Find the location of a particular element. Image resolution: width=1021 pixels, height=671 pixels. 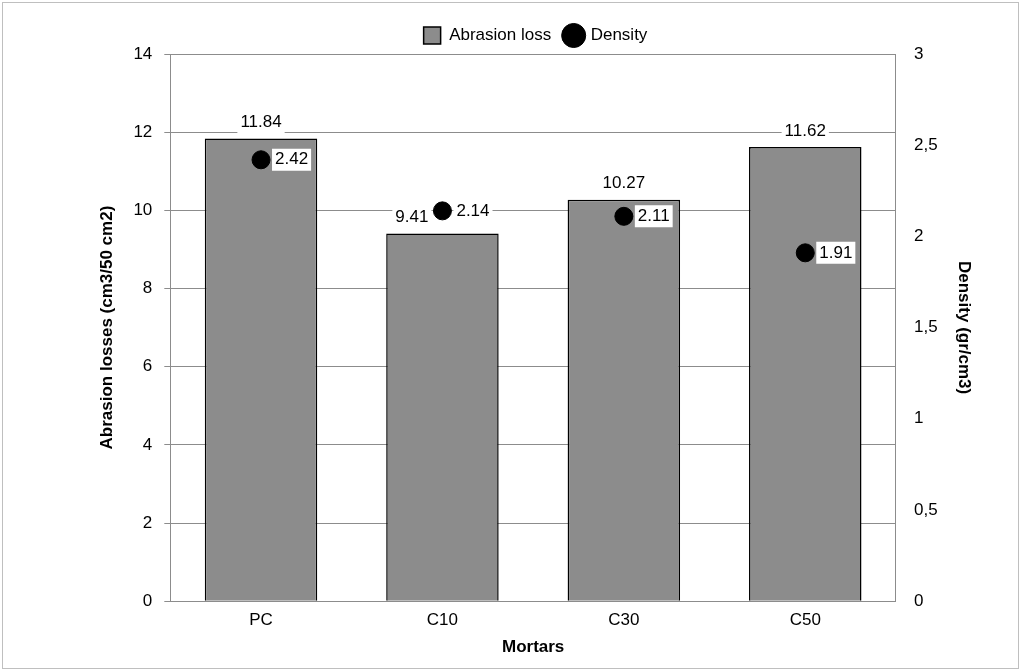

x-axis-title: Mortars is located at coordinates (533, 647).